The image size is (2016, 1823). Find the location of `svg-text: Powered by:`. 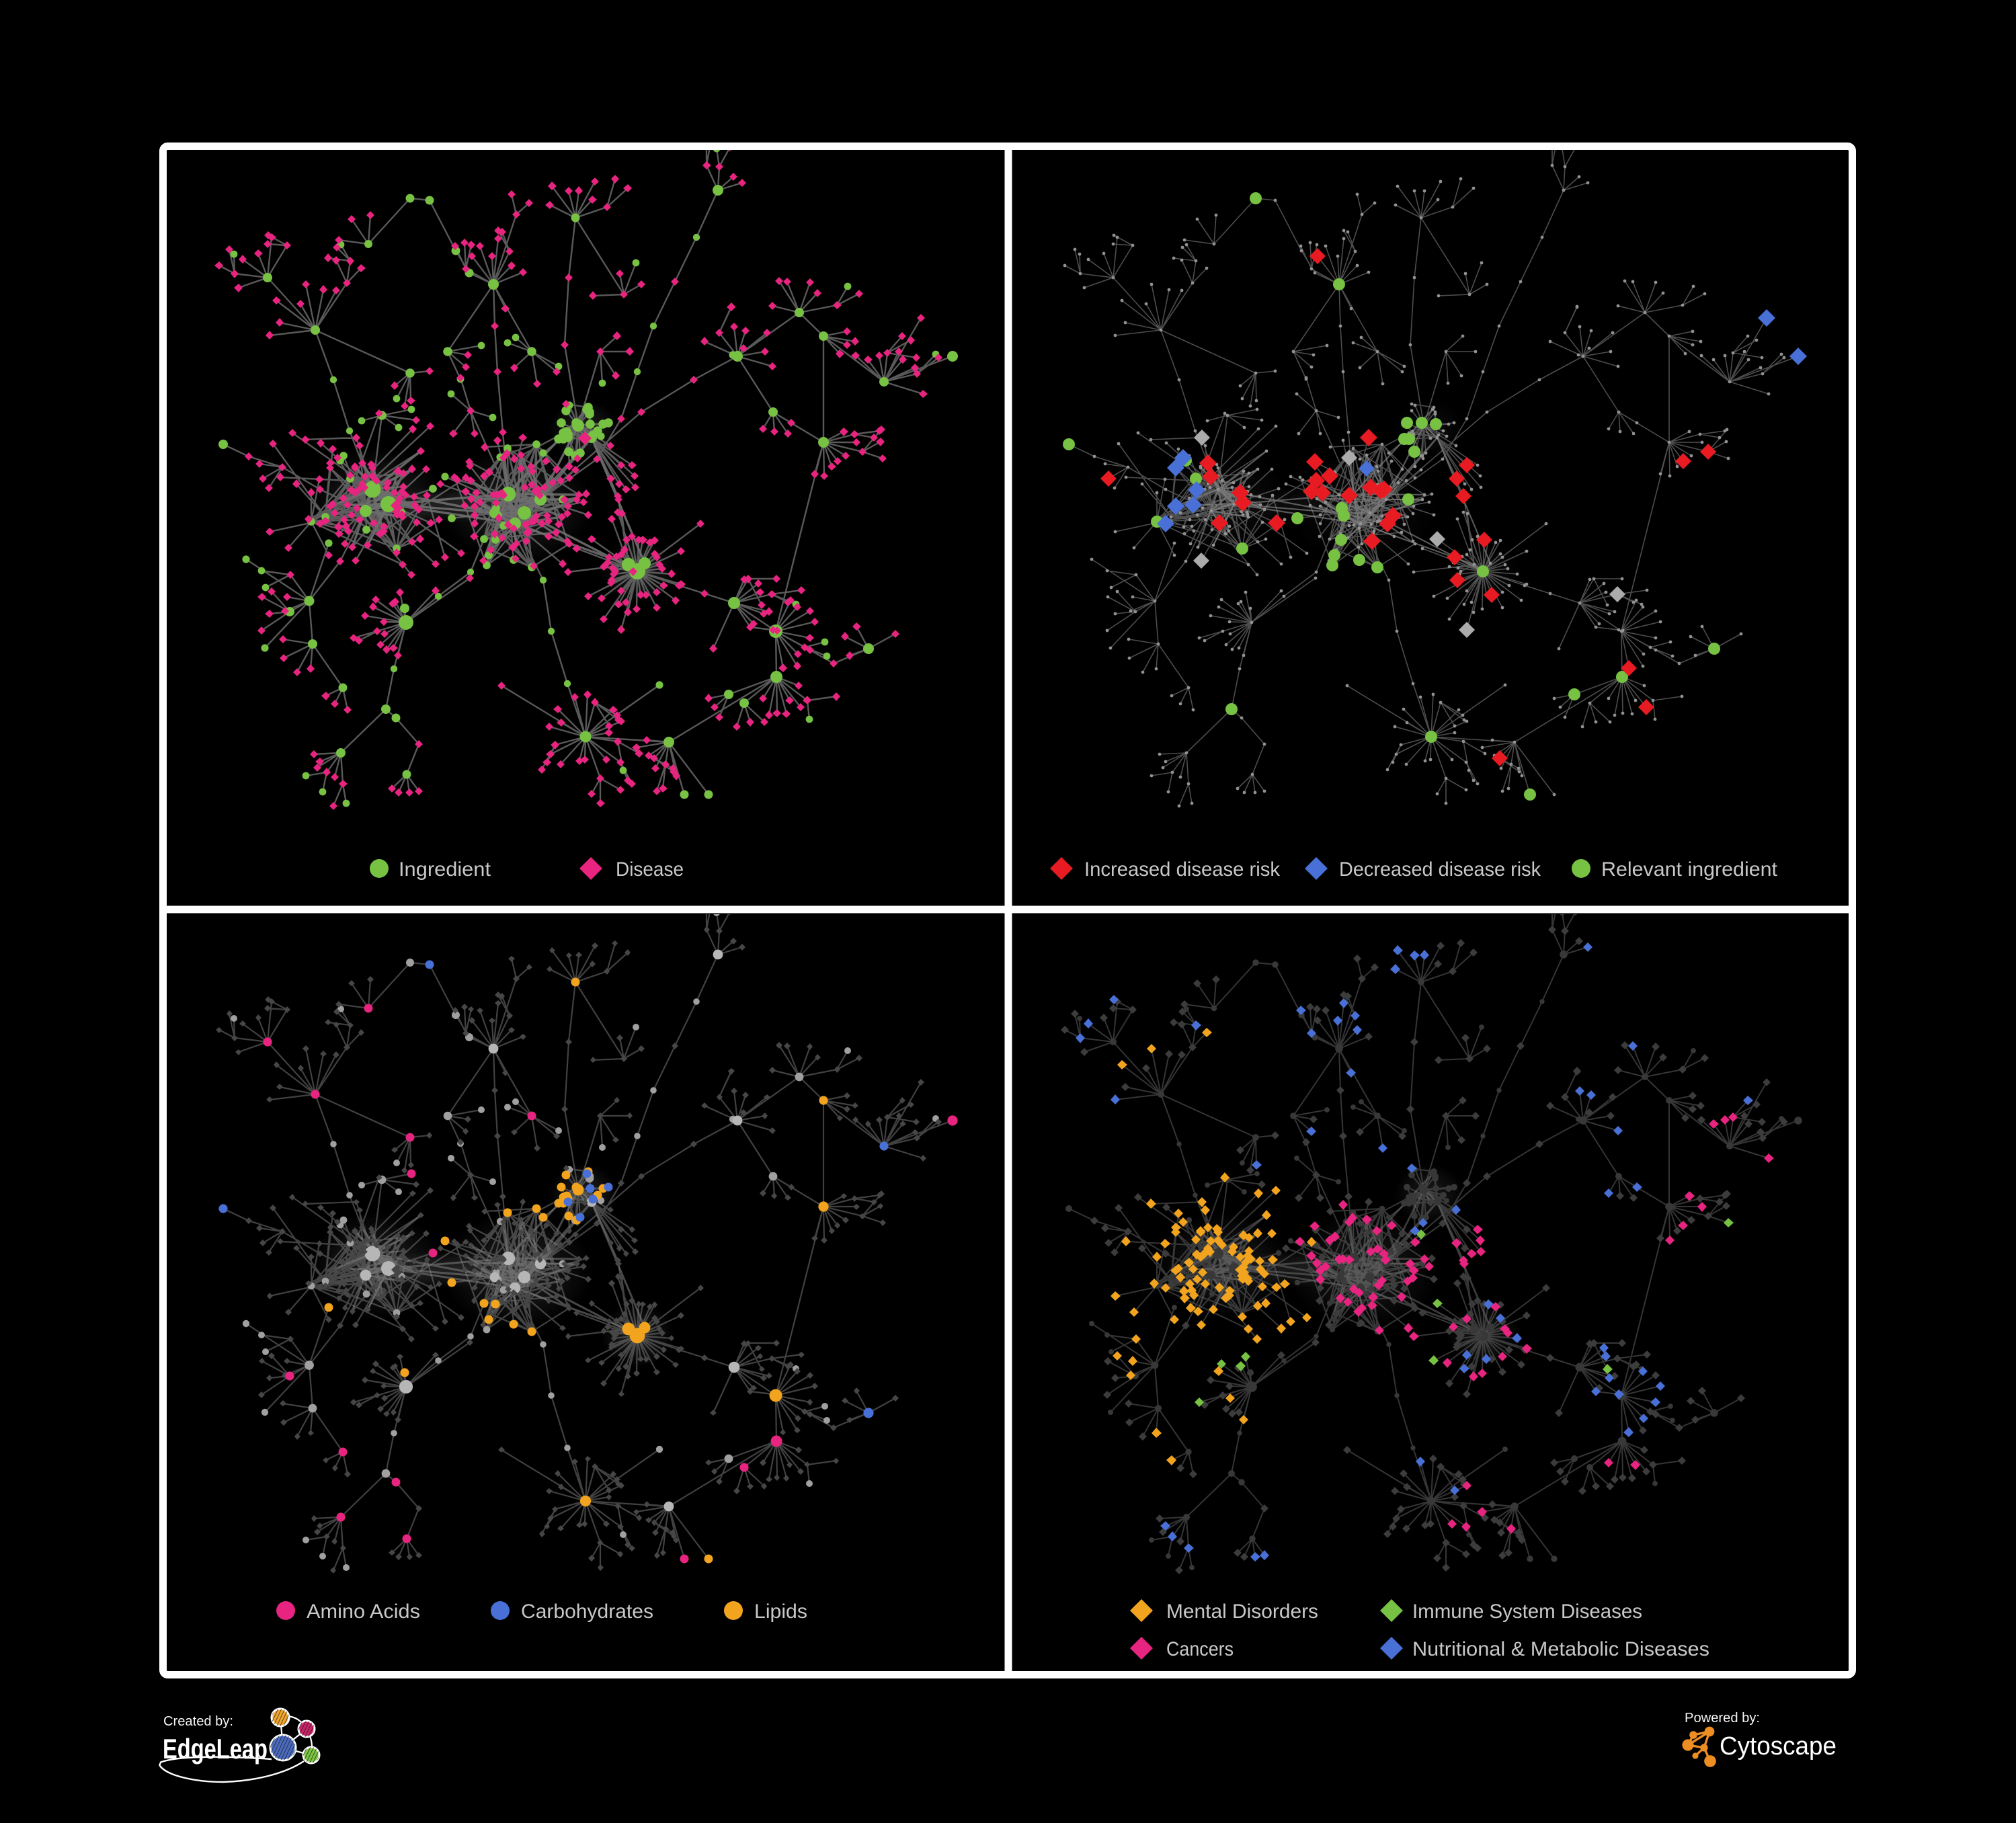

svg-text: Powered by: is located at coordinates (1722, 1719).